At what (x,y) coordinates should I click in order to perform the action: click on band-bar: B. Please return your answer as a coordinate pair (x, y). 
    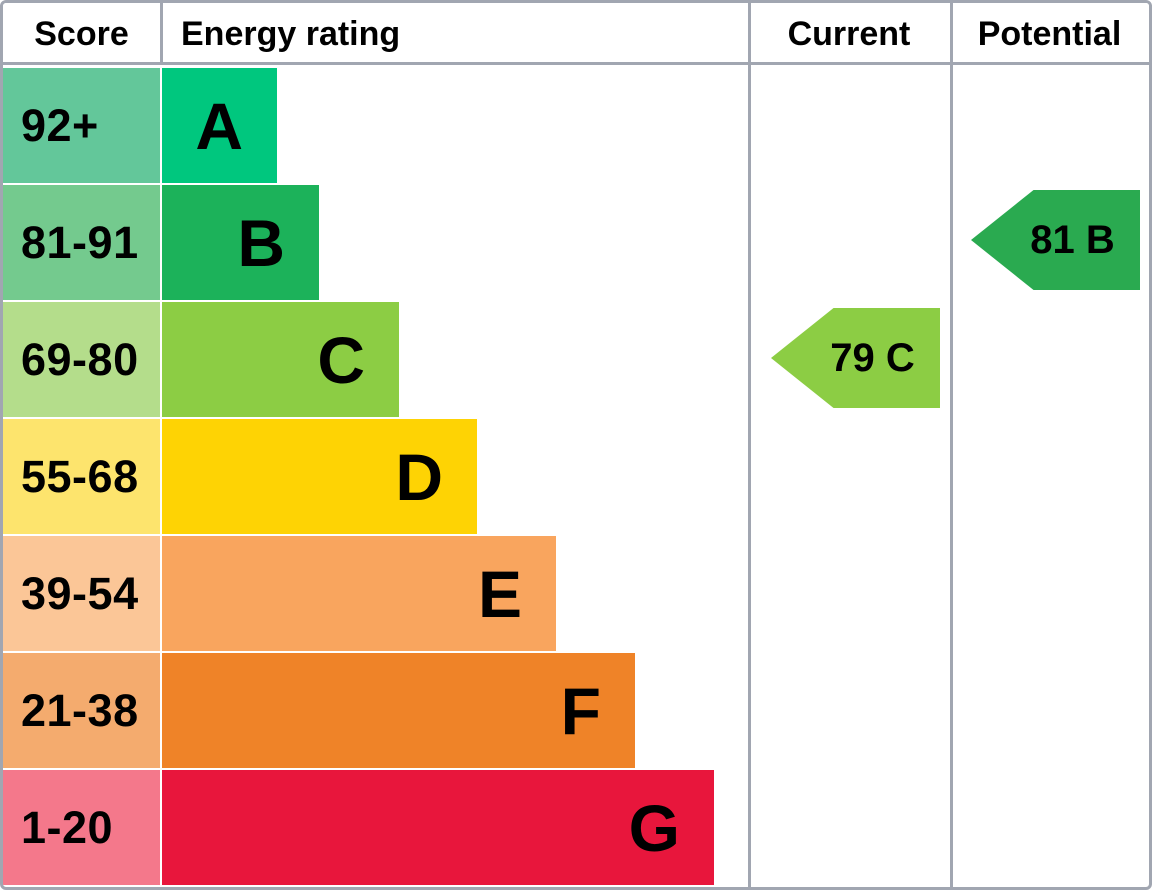
    Looking at the image, I should click on (240, 242).